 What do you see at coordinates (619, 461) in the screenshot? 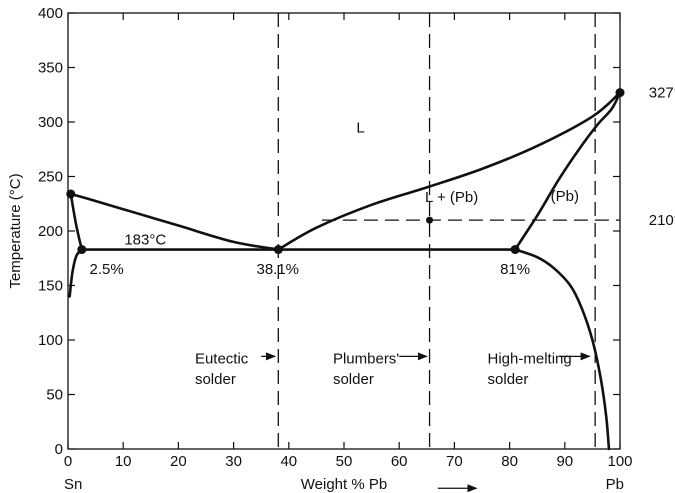
I see `x-tick-label: 100` at bounding box center [619, 461].